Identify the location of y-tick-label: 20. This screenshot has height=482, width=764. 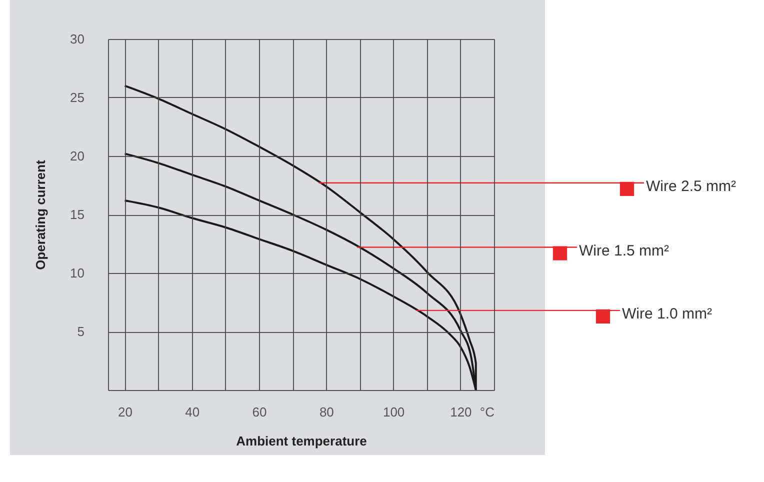
(77, 156).